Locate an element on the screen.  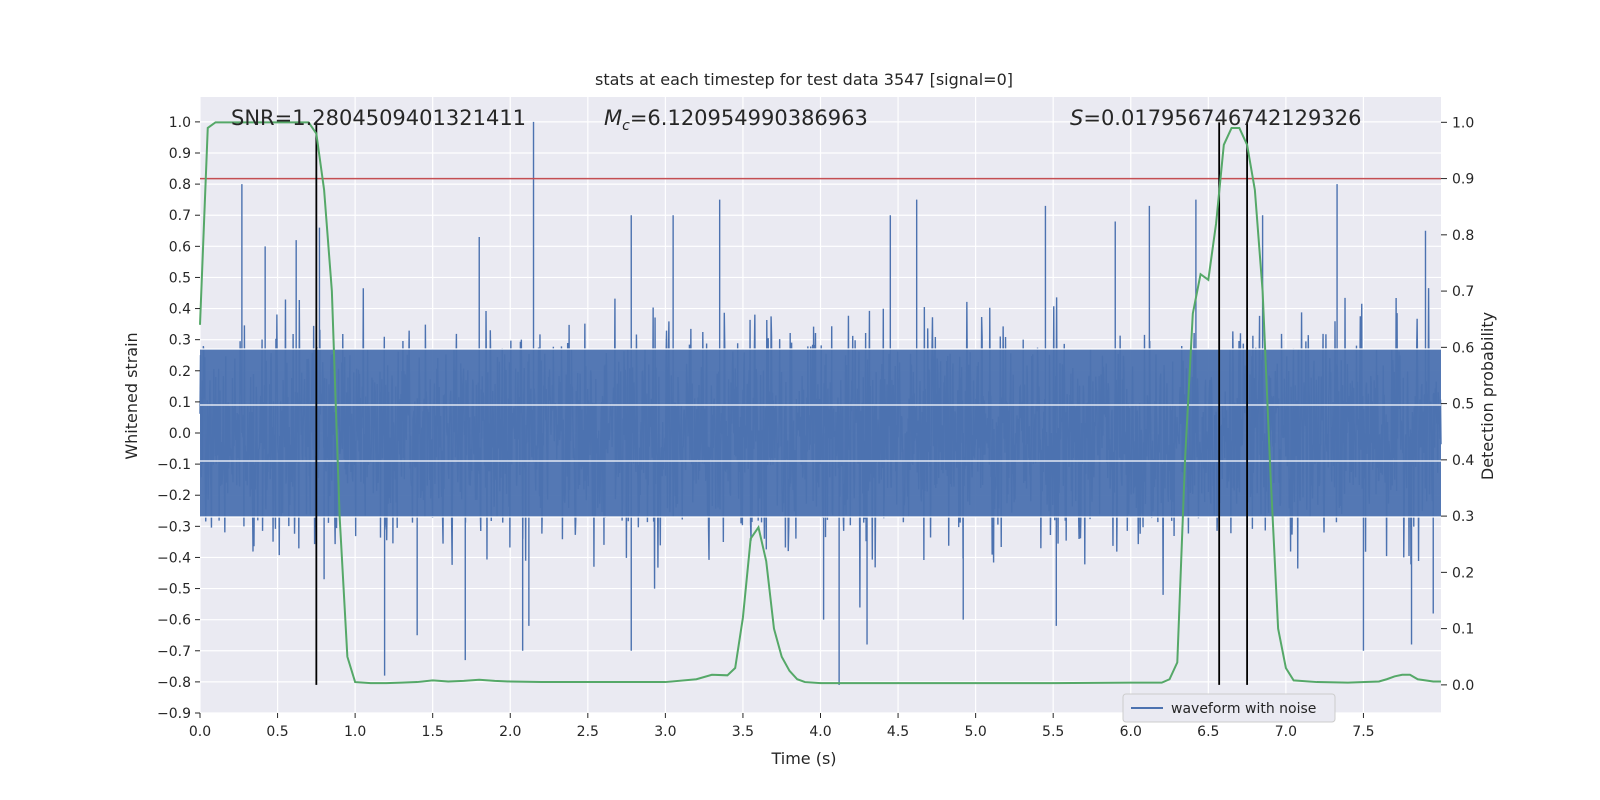
x-tick-label: 0.0 is located at coordinates (200, 732).